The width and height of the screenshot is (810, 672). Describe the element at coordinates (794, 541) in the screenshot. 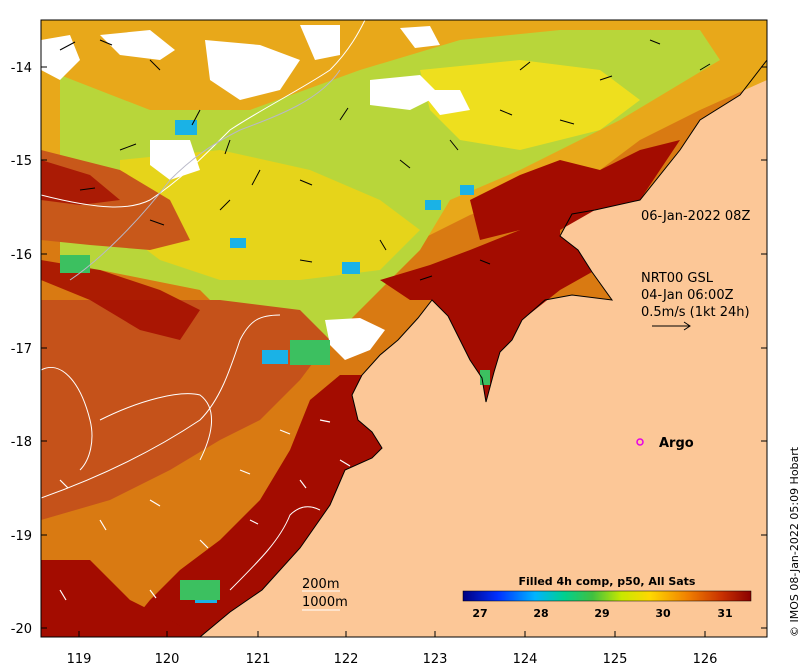

I see `credit-text: © IMOS 08-Jan-2022 05:09 Hobart` at that location.